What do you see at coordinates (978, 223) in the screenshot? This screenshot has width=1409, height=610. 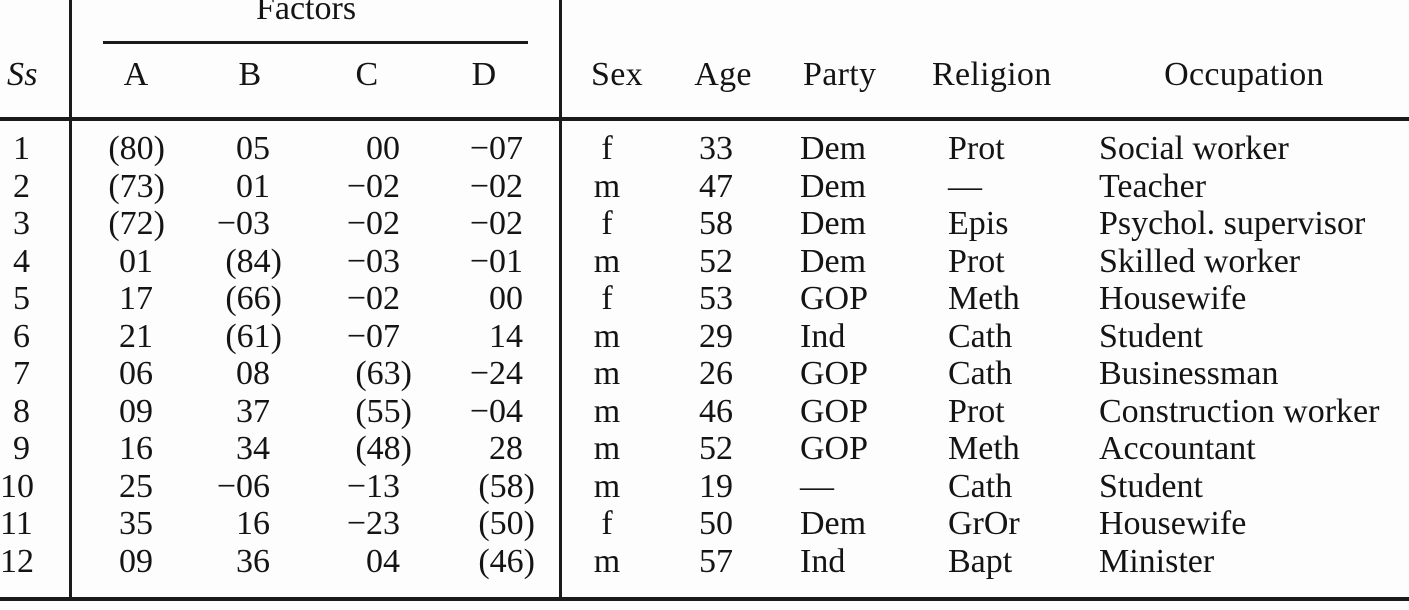 I see `religion-cell: Epis` at bounding box center [978, 223].